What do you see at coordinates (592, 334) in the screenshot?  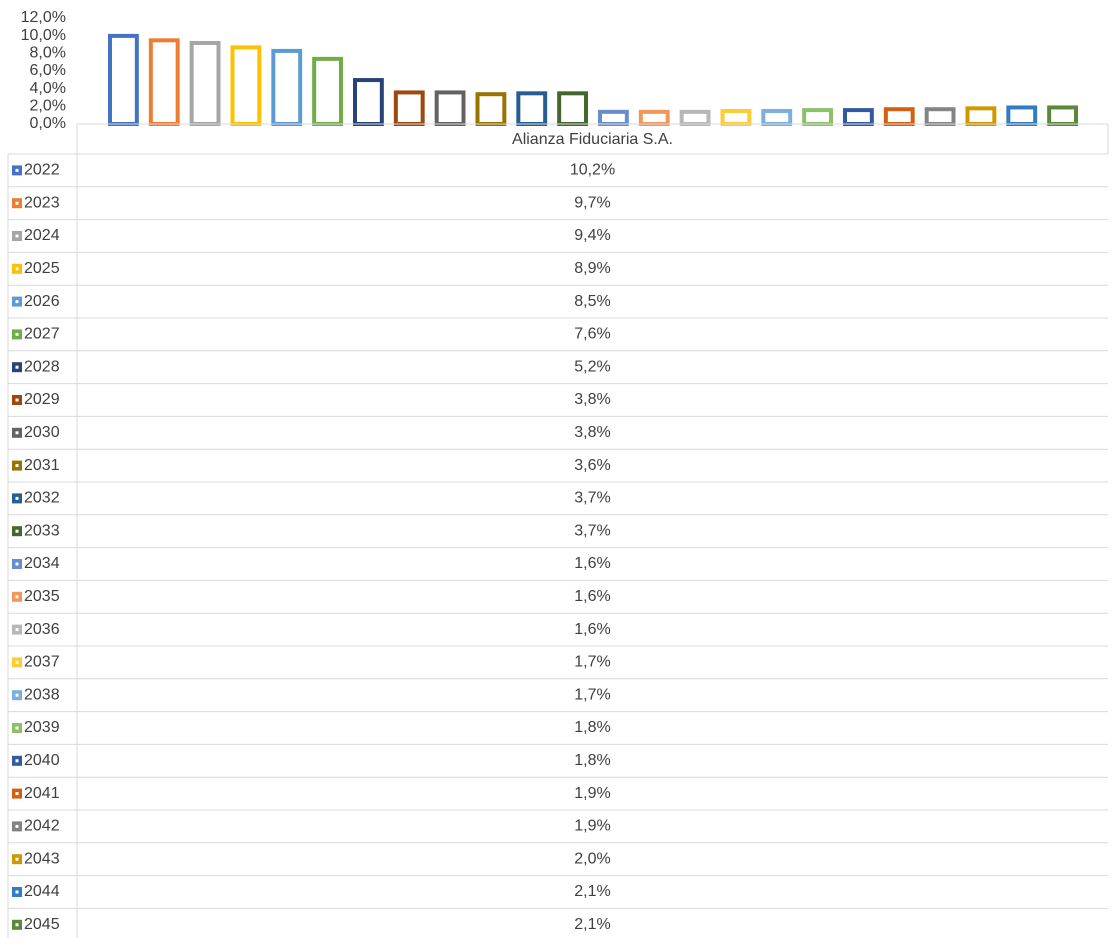 I see `value-label: 7,6%` at bounding box center [592, 334].